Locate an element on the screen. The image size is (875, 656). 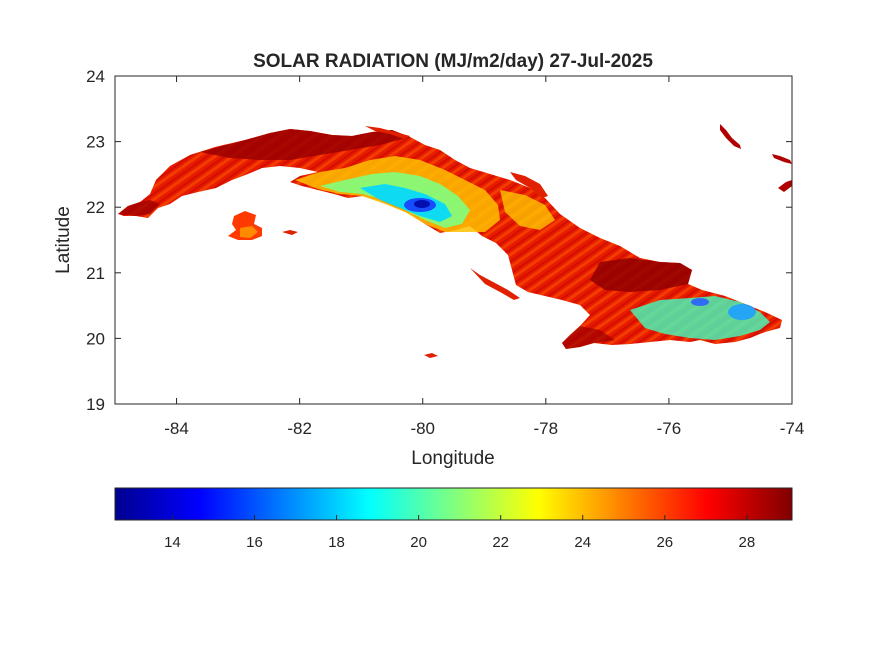
colorbar-tick-label: 22 is located at coordinates (500, 542).